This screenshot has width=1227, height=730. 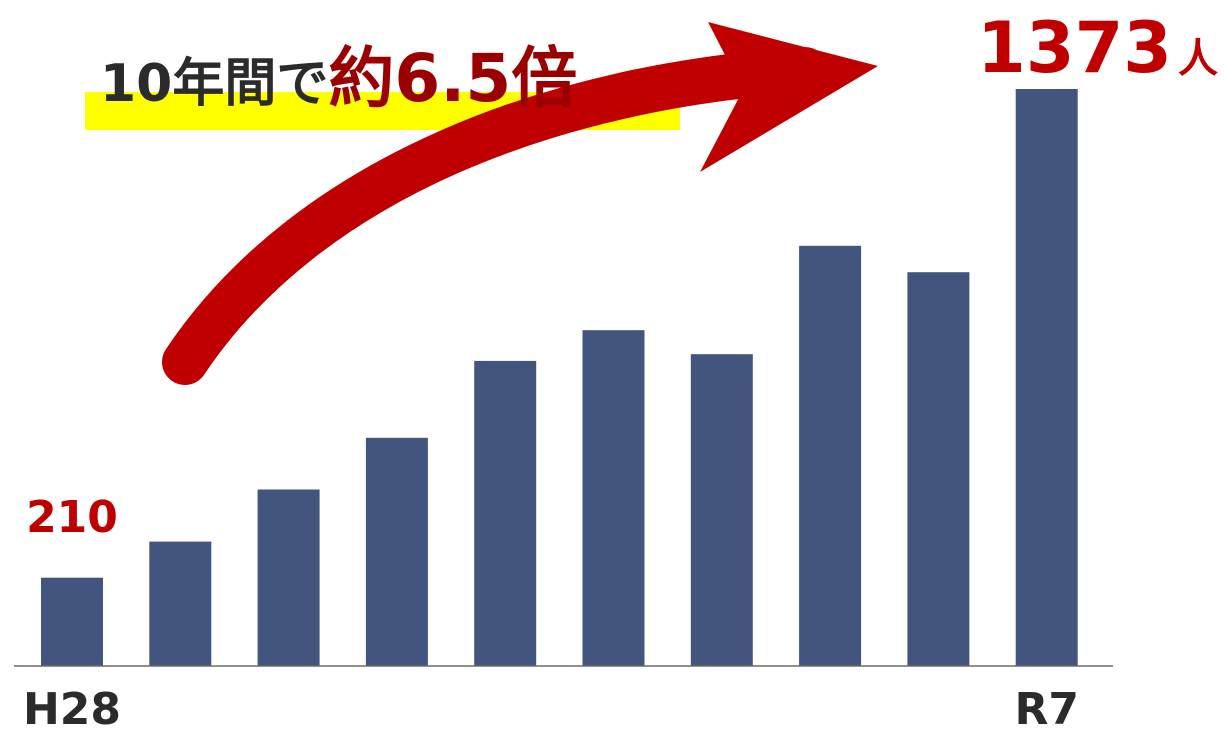 I want to click on last-value-label-group: 1373 人, so click(x=1097, y=48).